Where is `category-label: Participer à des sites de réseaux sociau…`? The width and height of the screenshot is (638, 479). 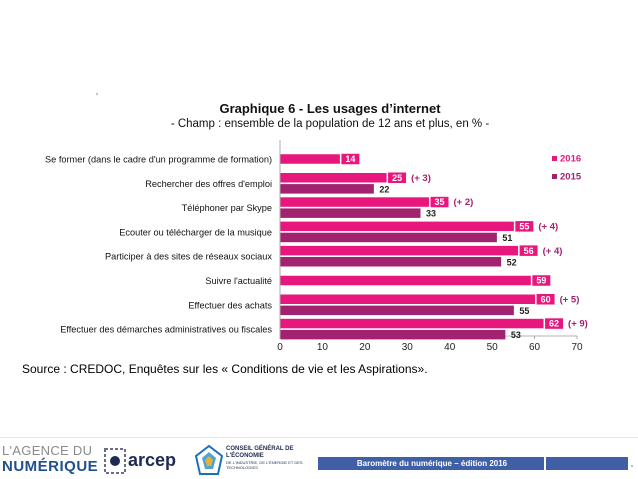
category-label: Participer à des sites de réseaux sociau… is located at coordinates (188, 257).